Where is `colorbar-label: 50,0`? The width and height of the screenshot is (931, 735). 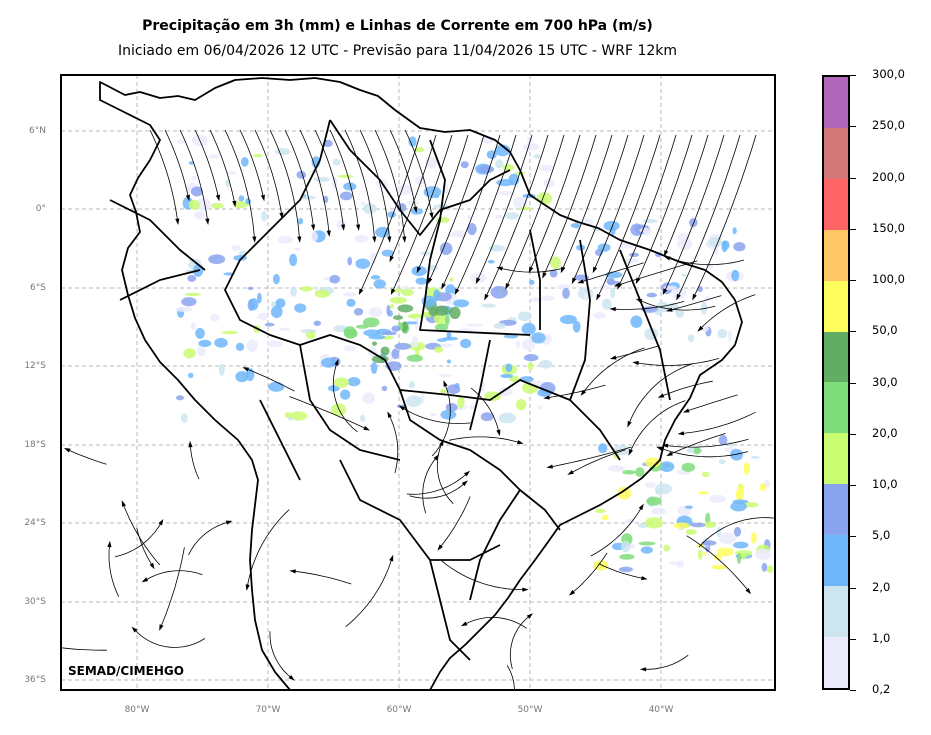 colorbar-label: 50,0 is located at coordinates (885, 330).